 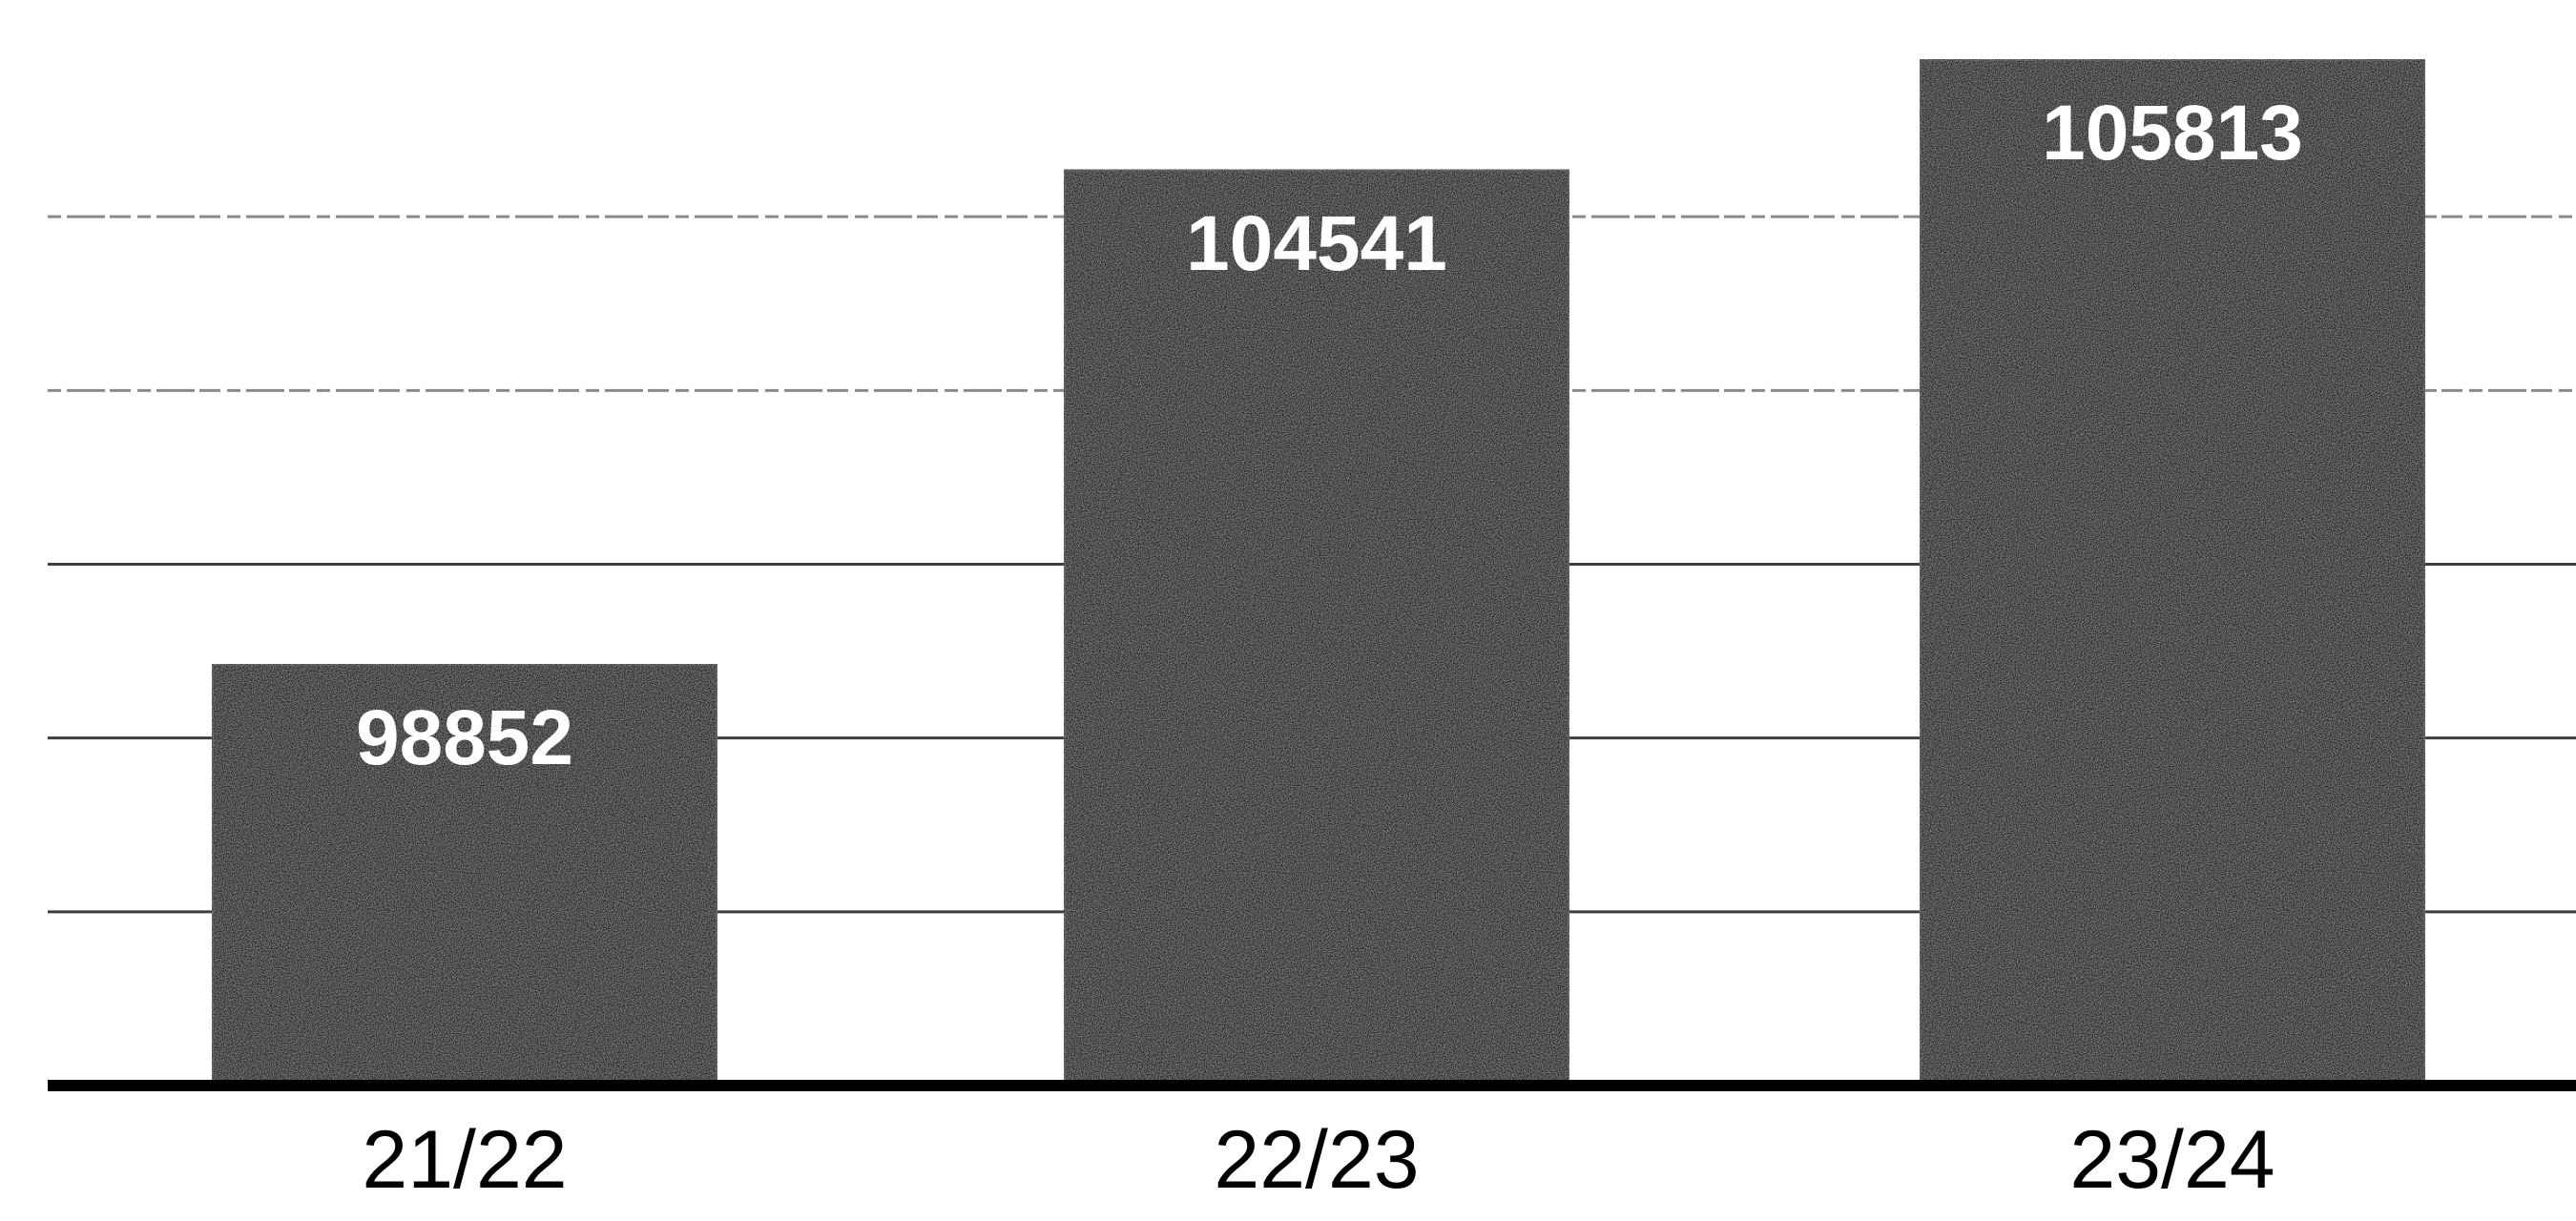 What do you see at coordinates (1316, 243) in the screenshot?
I see `data-label: 104541` at bounding box center [1316, 243].